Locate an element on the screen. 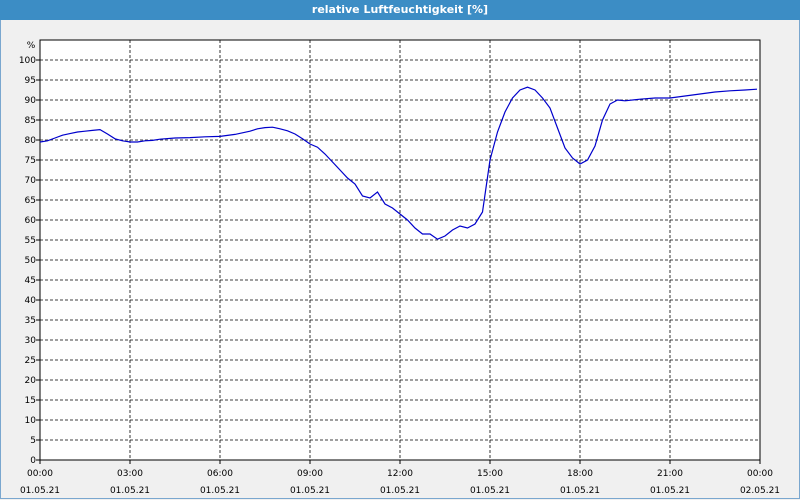 The width and height of the screenshot is (800, 500). y-tick-label: 90 is located at coordinates (31, 101).